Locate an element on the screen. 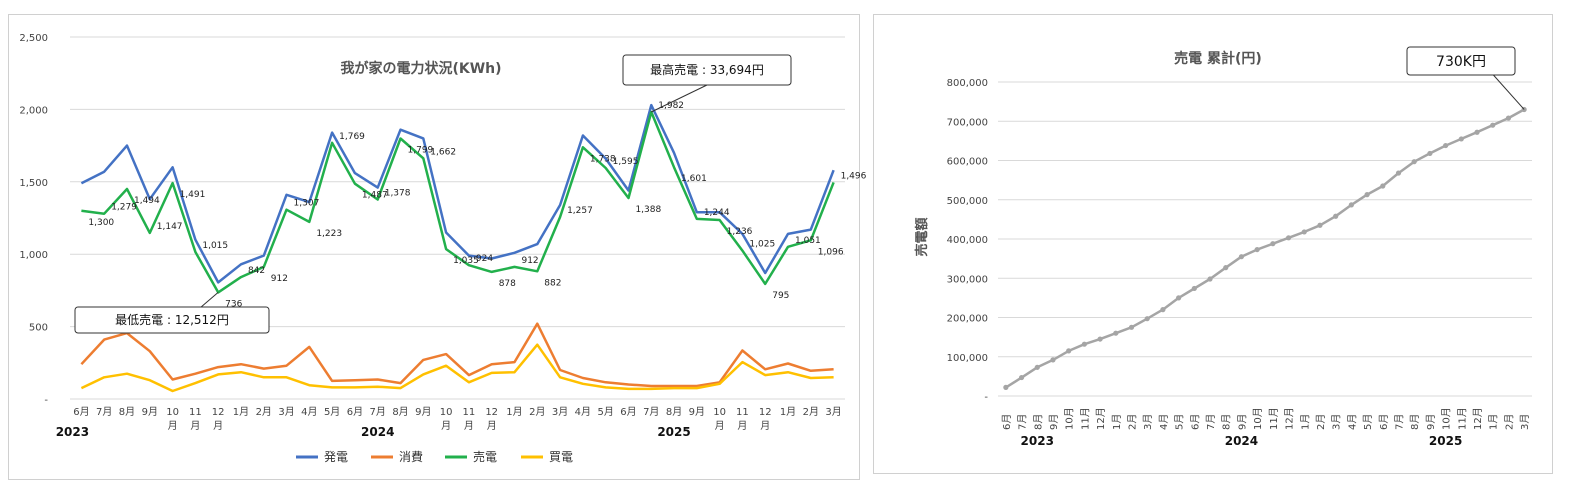 This screenshot has width=1579, height=504. data-label: 1,491 is located at coordinates (193, 195).